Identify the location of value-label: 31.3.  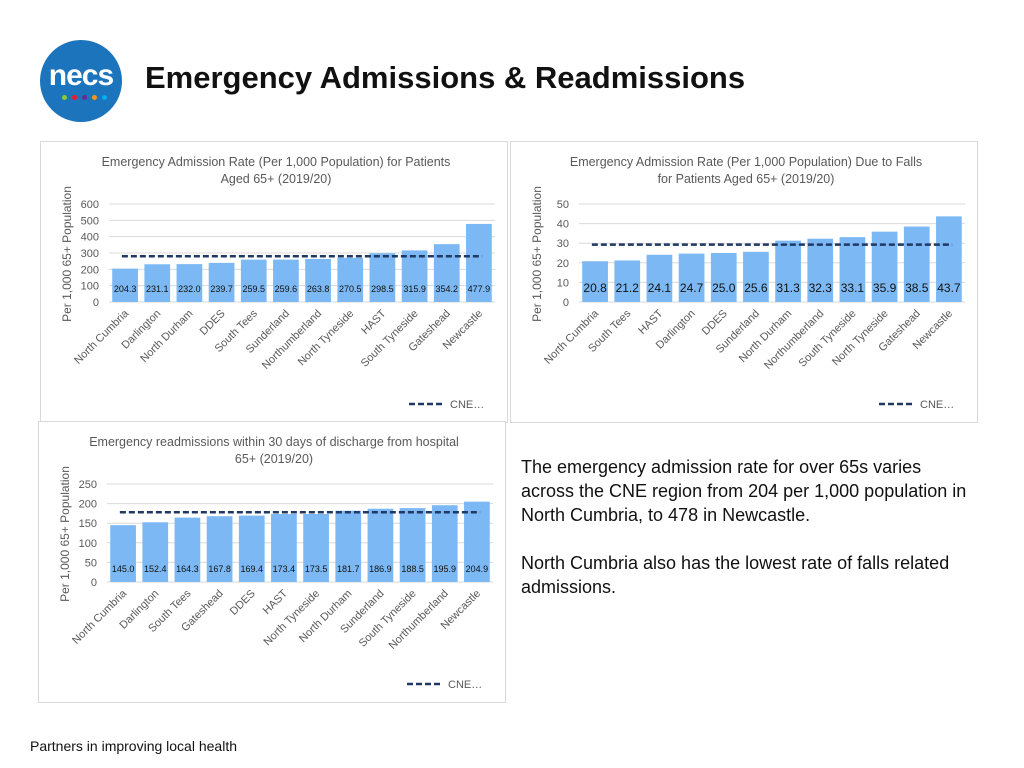
(788, 288).